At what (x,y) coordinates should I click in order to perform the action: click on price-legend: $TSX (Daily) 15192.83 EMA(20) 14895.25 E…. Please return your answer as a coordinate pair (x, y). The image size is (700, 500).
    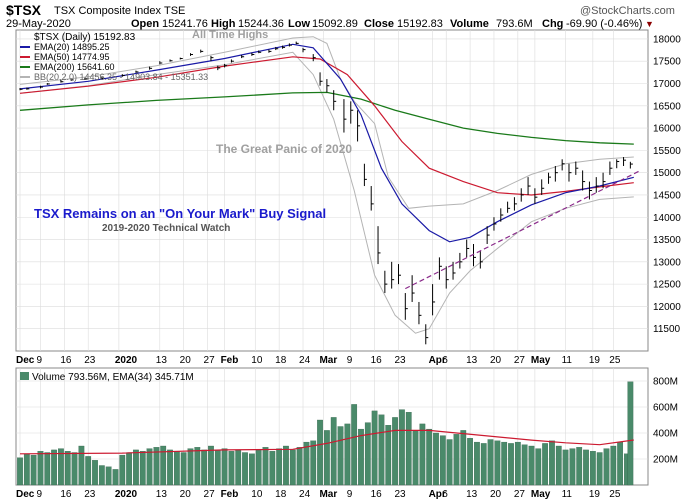
    Looking at the image, I should click on (114, 57).